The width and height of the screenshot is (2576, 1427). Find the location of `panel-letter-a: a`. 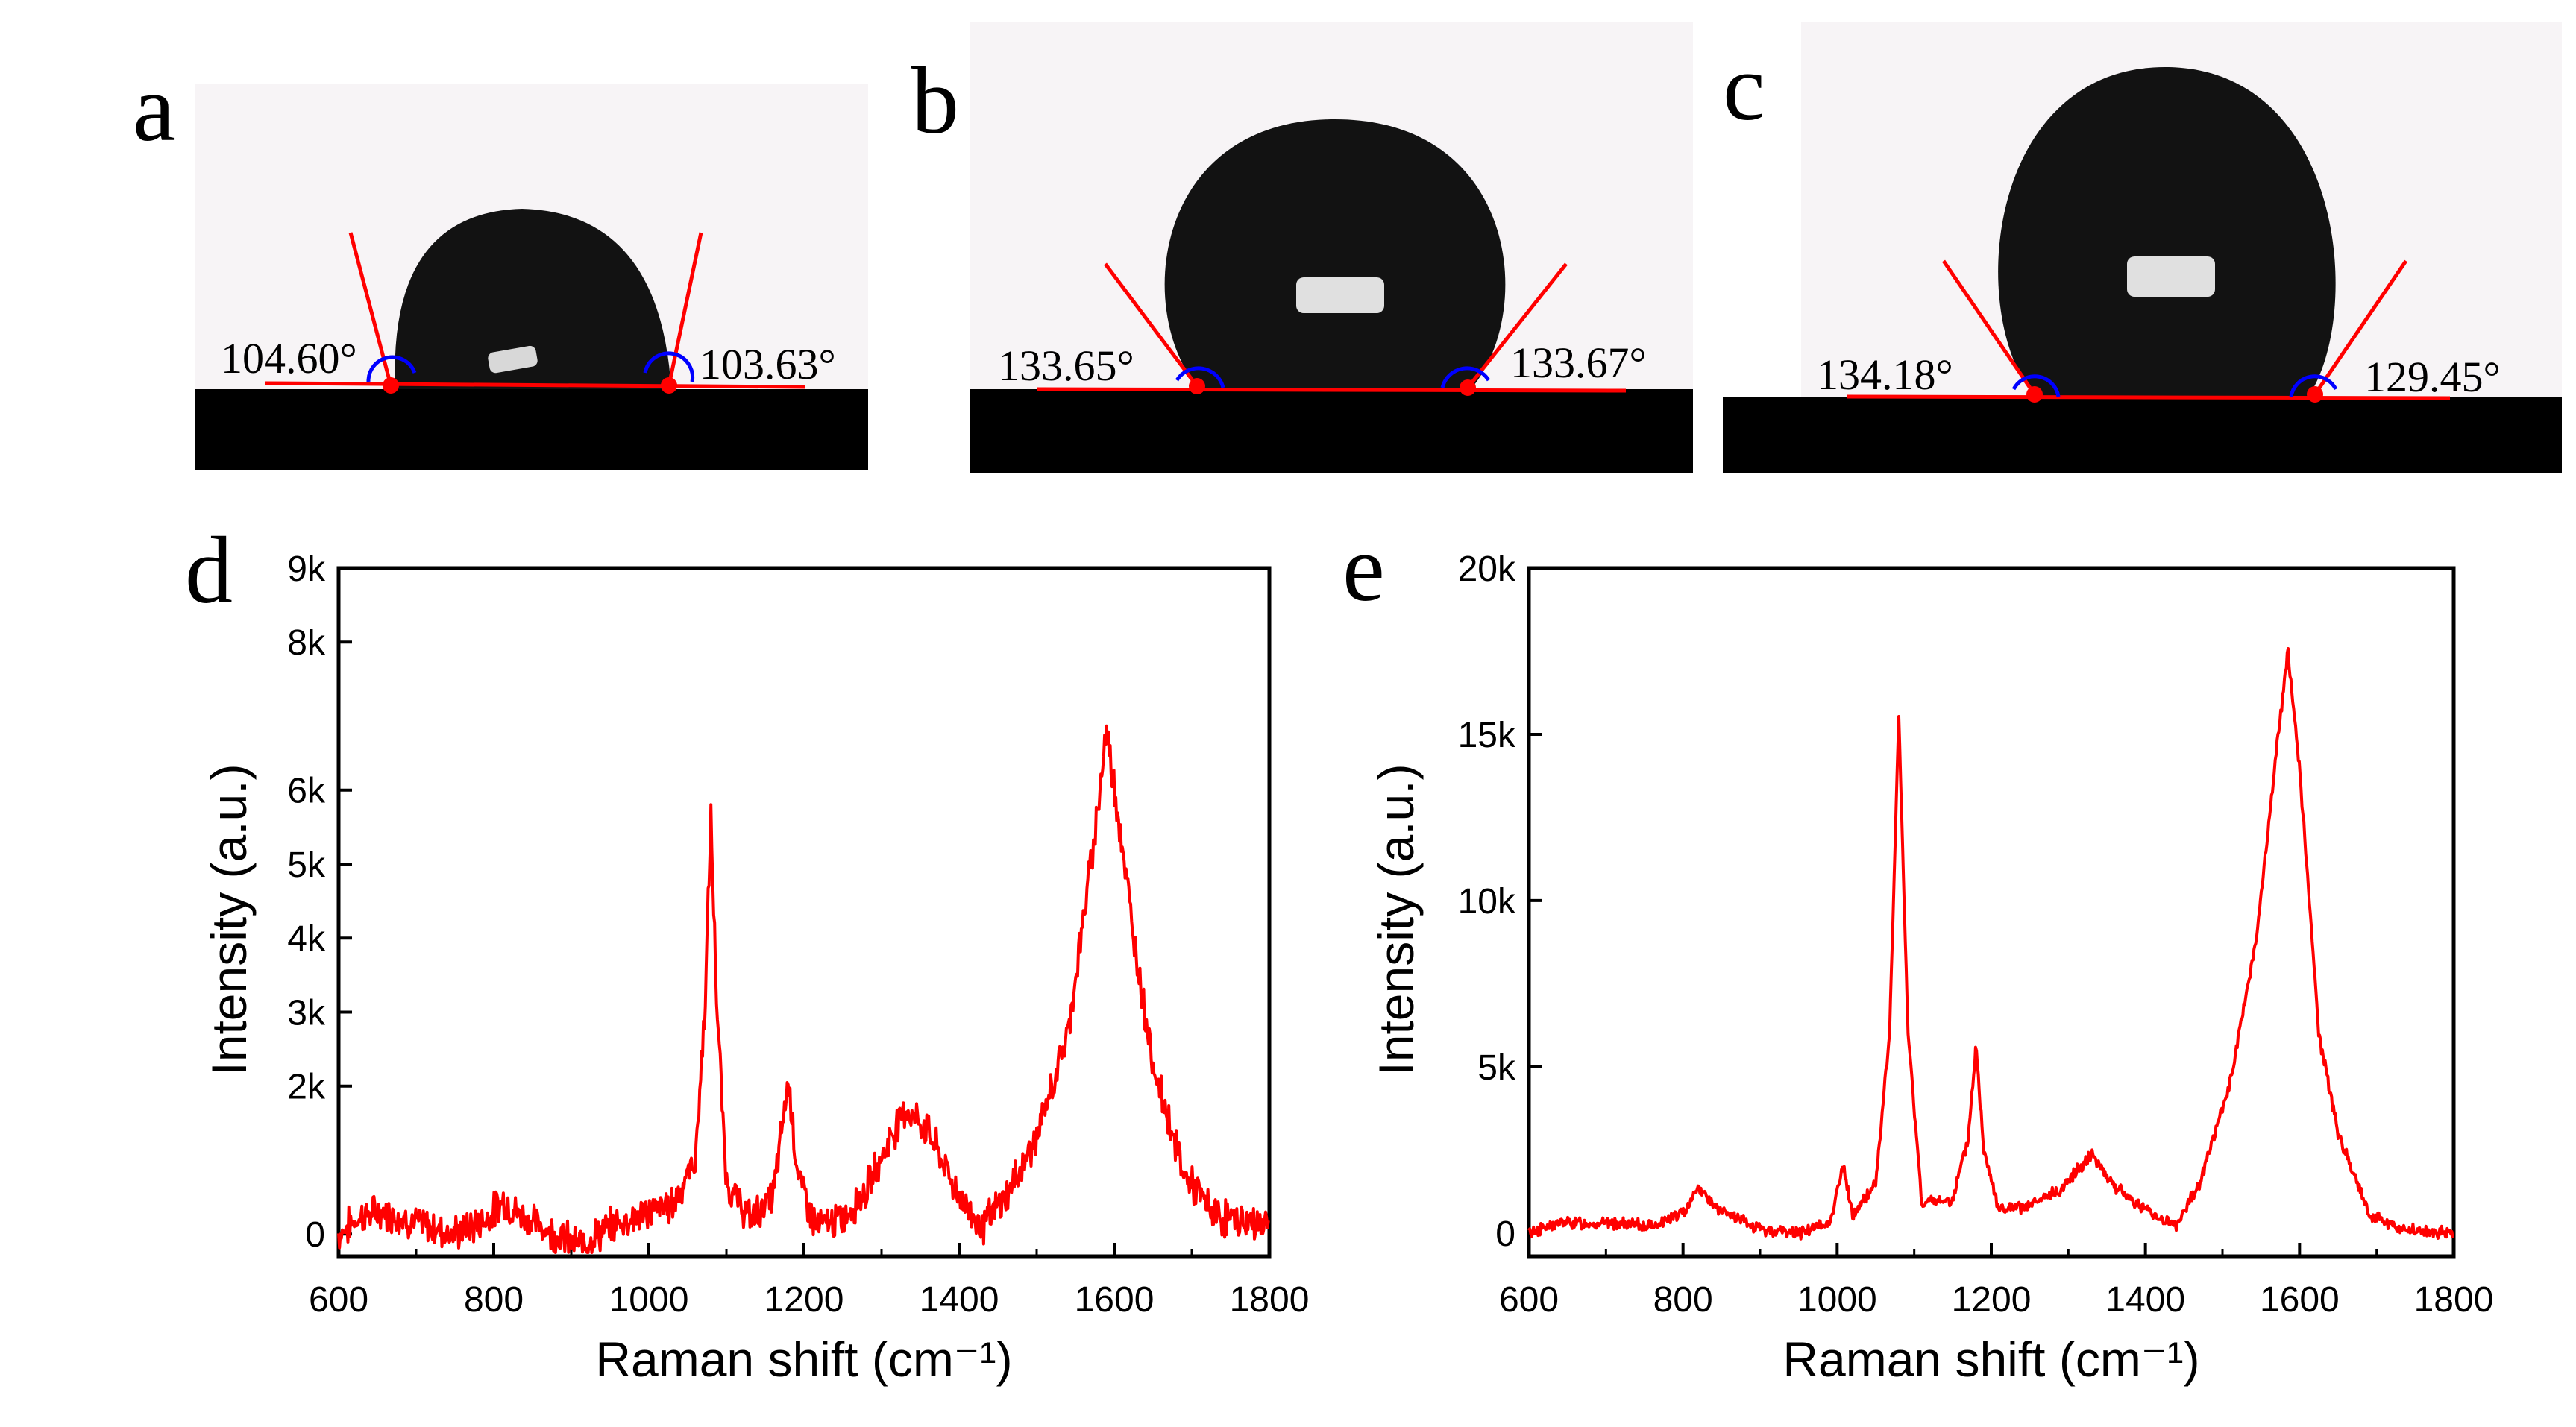

panel-letter-a: a is located at coordinates (154, 108).